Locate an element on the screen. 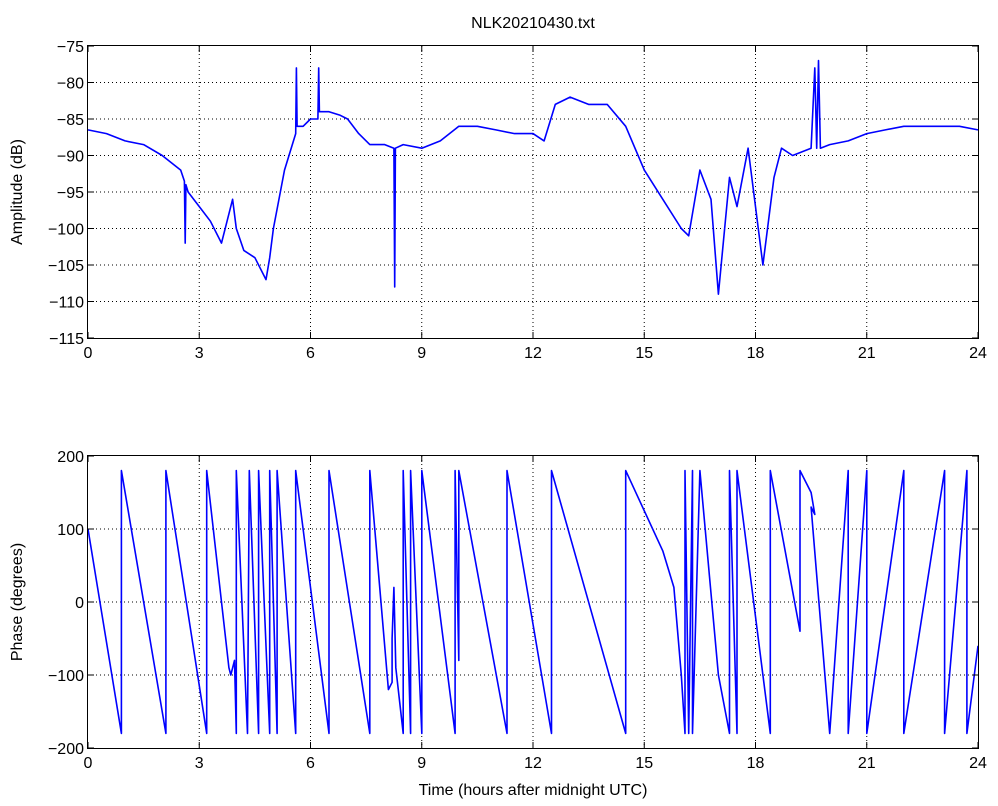 The width and height of the screenshot is (998, 806). y-tick-label: 100 is located at coordinates (70, 530).